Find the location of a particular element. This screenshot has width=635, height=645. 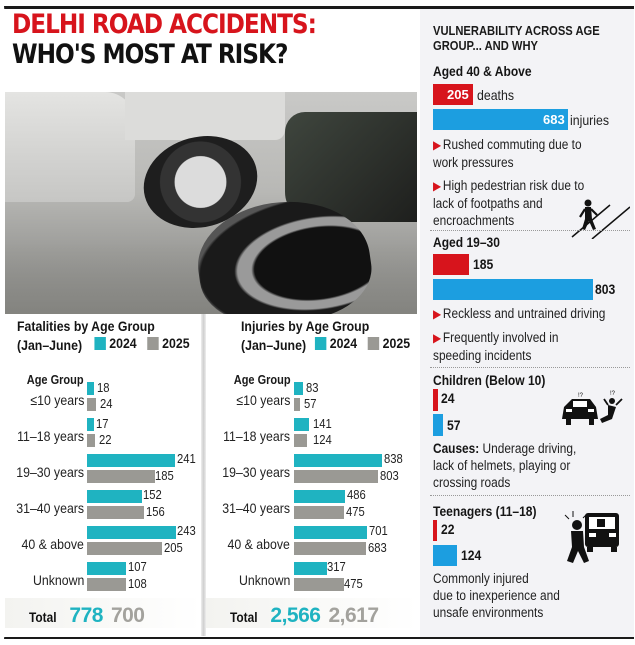

total-label: Total is located at coordinates (43, 617).